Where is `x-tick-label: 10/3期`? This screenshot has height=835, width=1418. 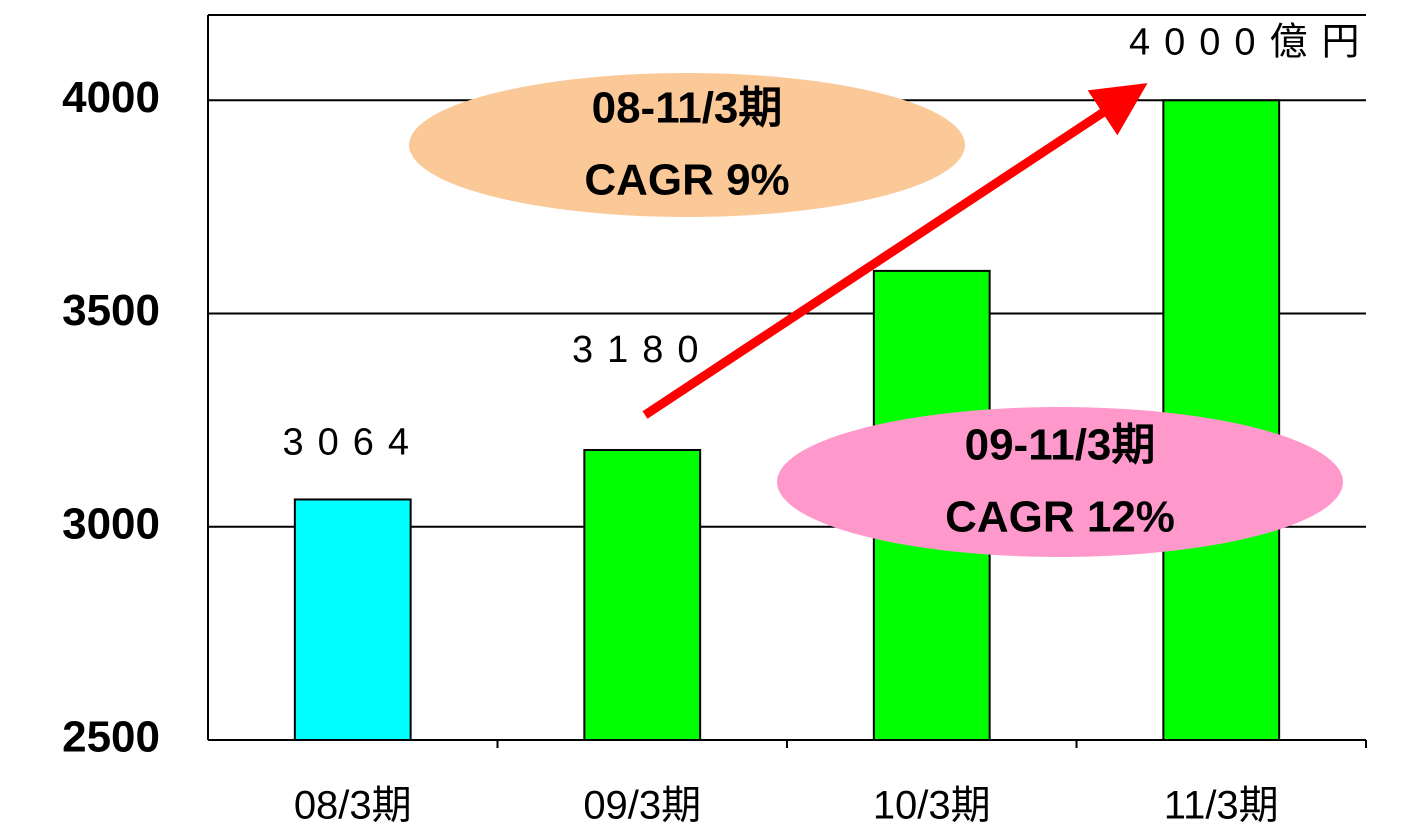
x-tick-label: 10/3期 is located at coordinates (932, 806).